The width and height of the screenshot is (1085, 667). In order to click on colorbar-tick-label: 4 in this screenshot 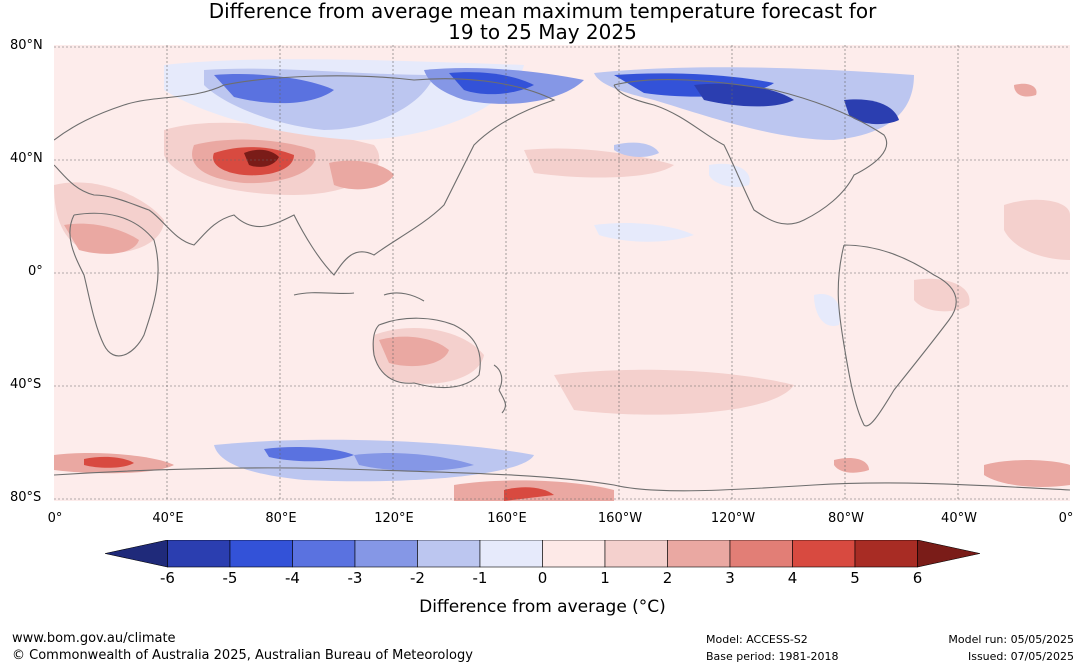, I will do `click(792, 578)`.